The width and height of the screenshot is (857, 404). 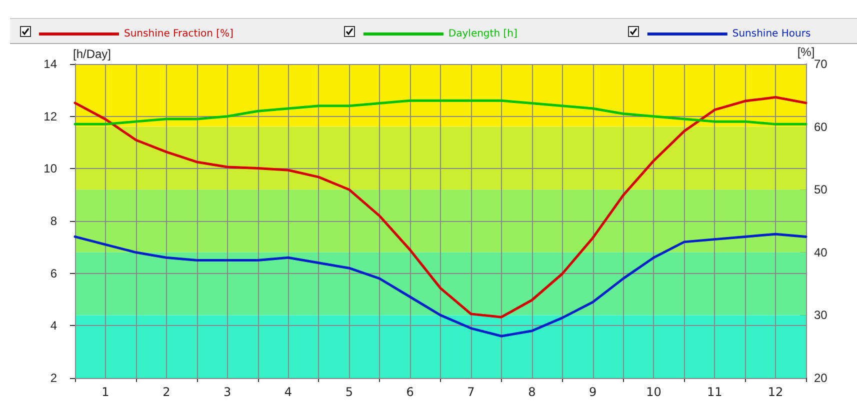 I want to click on x-tick-label: 12, so click(x=776, y=392).